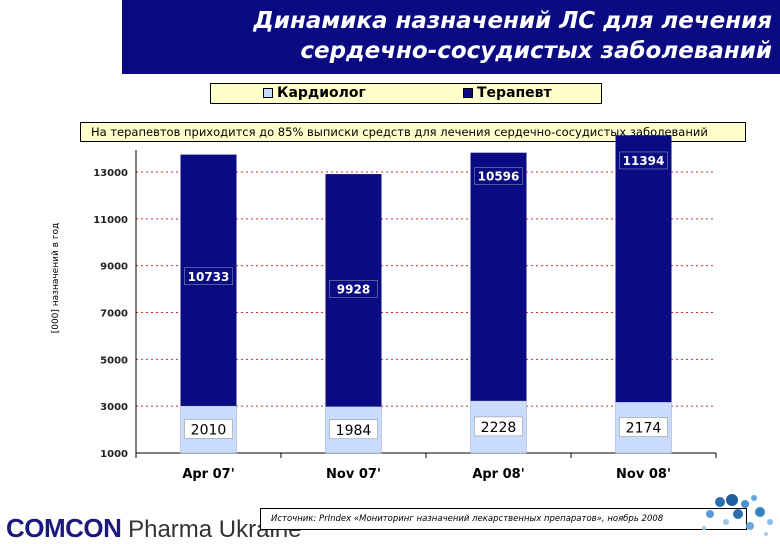  I want to click on x-tick-label: Apr 08', so click(498, 474).